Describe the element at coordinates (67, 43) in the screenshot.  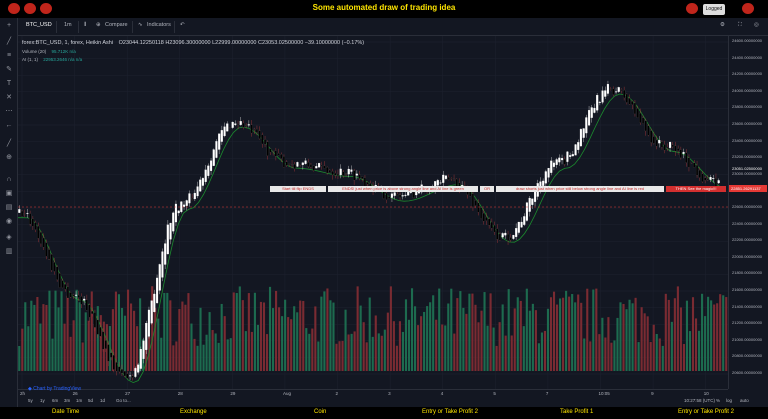
I see `legend-symbol: forex:BTC_USD, 1, forex, Heikin Ashi` at that location.